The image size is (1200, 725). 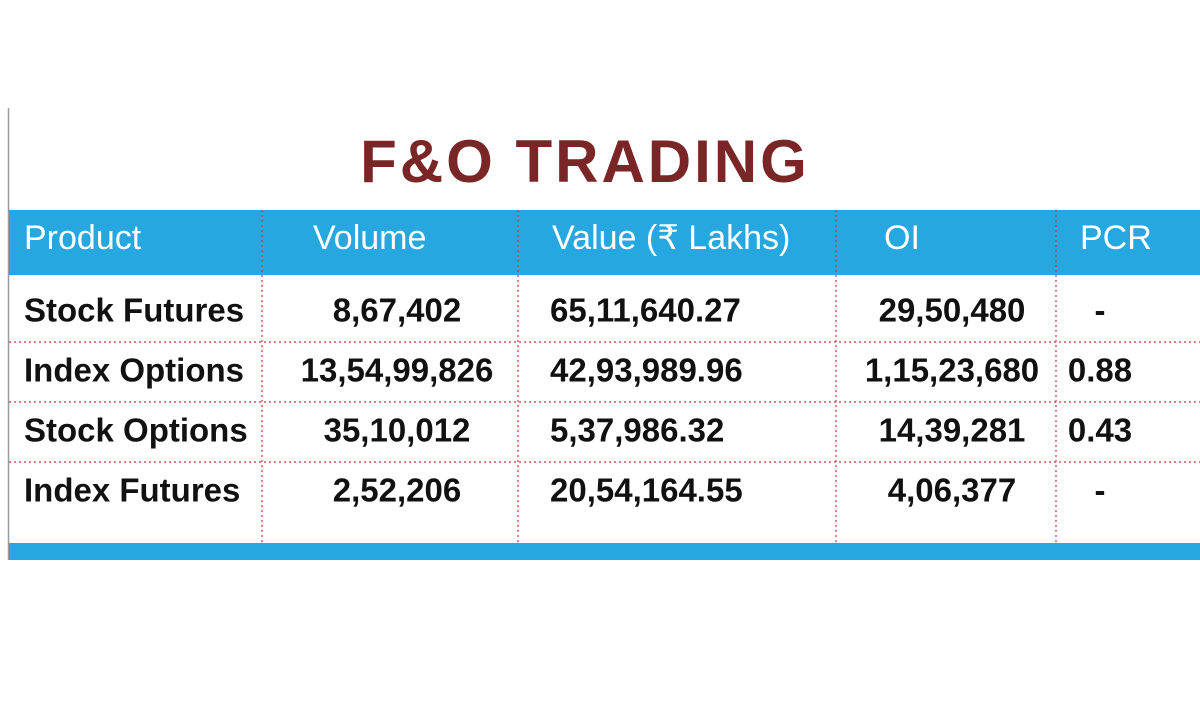 I want to click on table-cell: 8,67,402, so click(x=397, y=310).